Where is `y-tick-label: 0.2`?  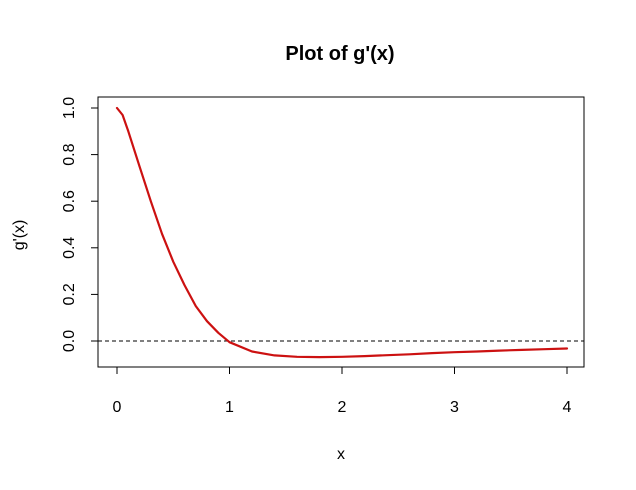
y-tick-label: 0.2 is located at coordinates (69, 294).